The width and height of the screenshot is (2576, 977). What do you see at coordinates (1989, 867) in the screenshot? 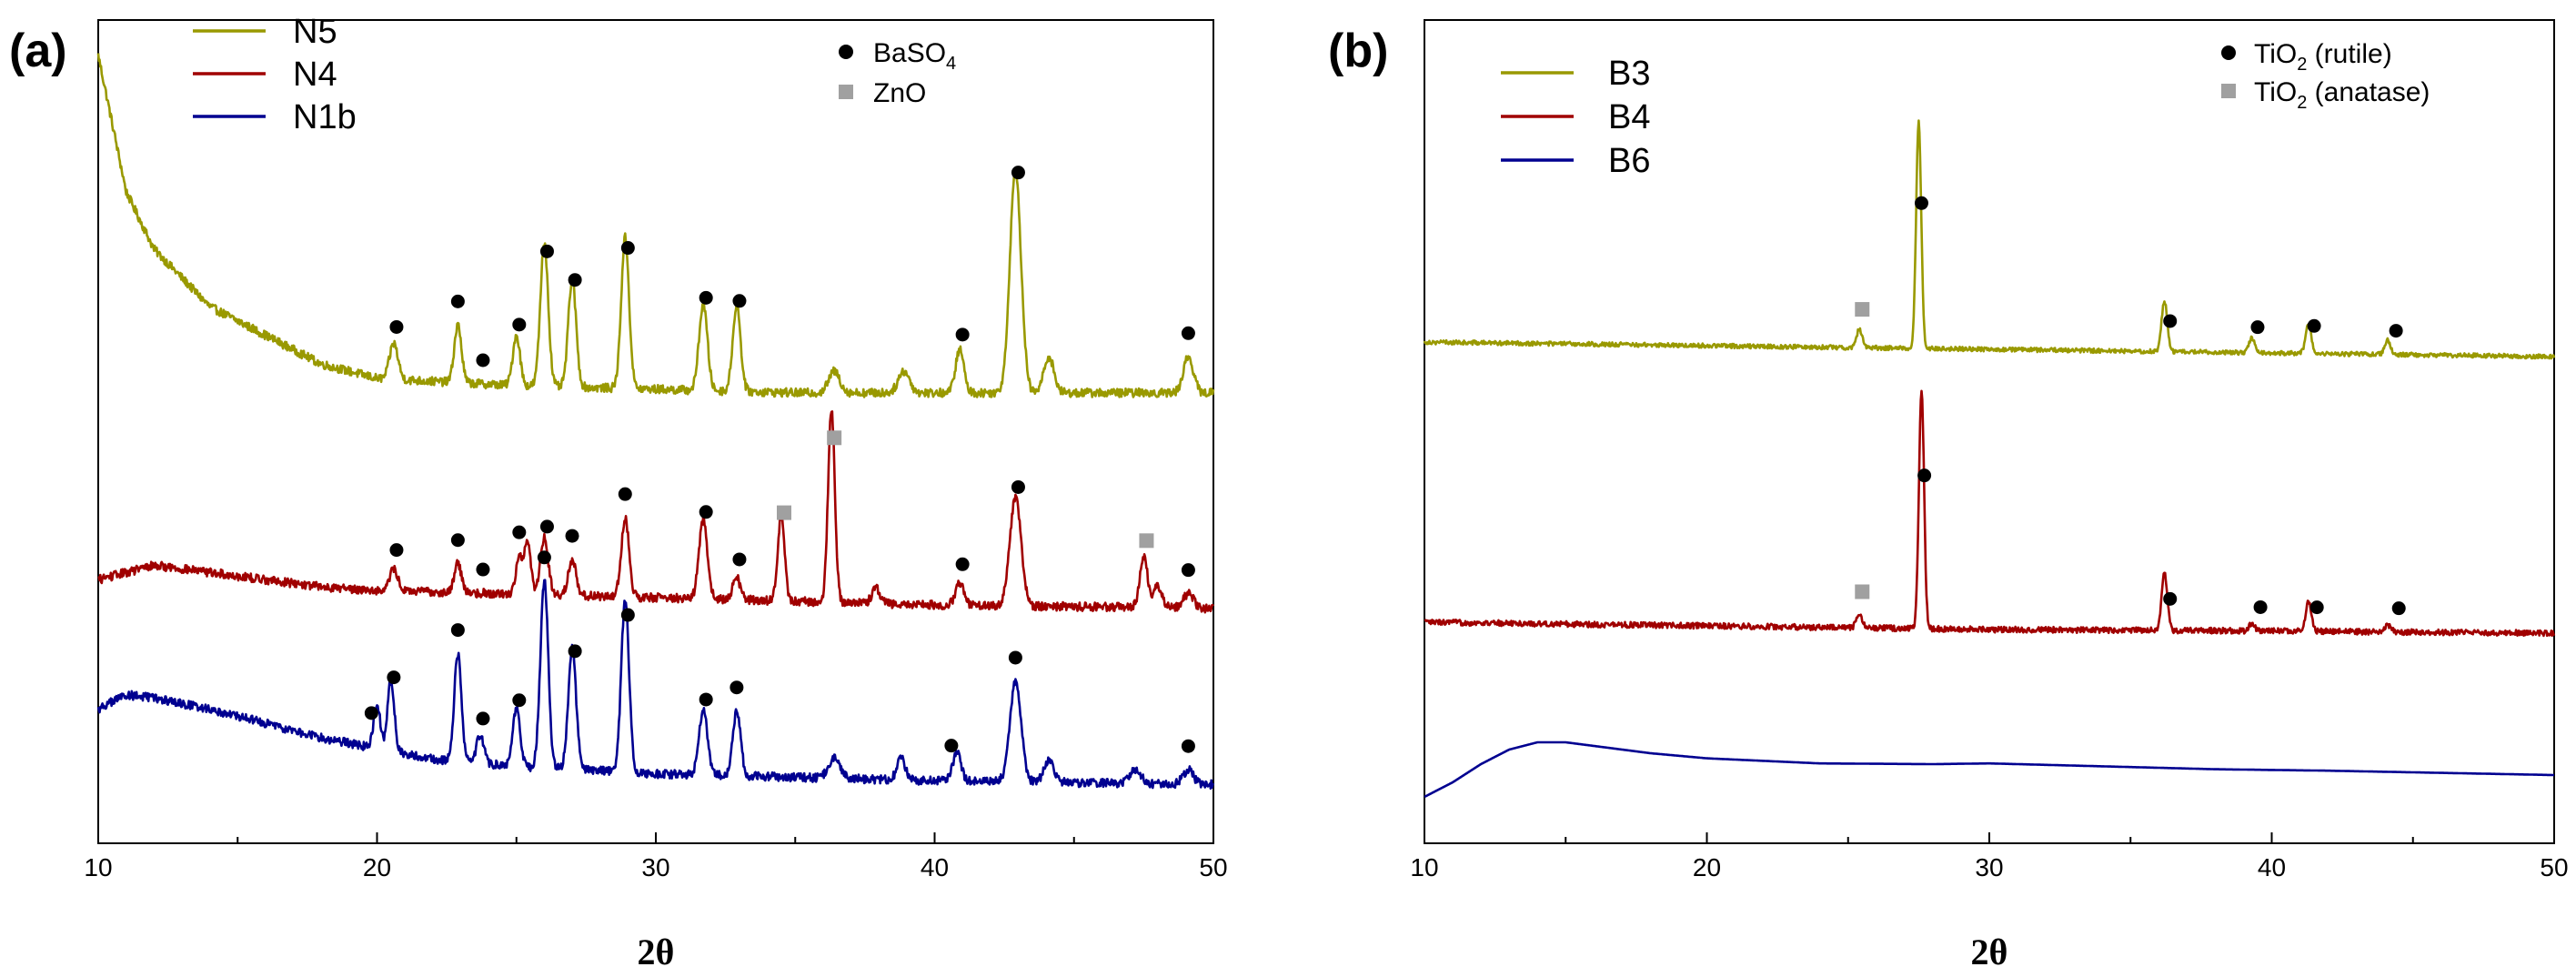
I see `panel-b-x-tick-label: 30` at bounding box center [1989, 867].